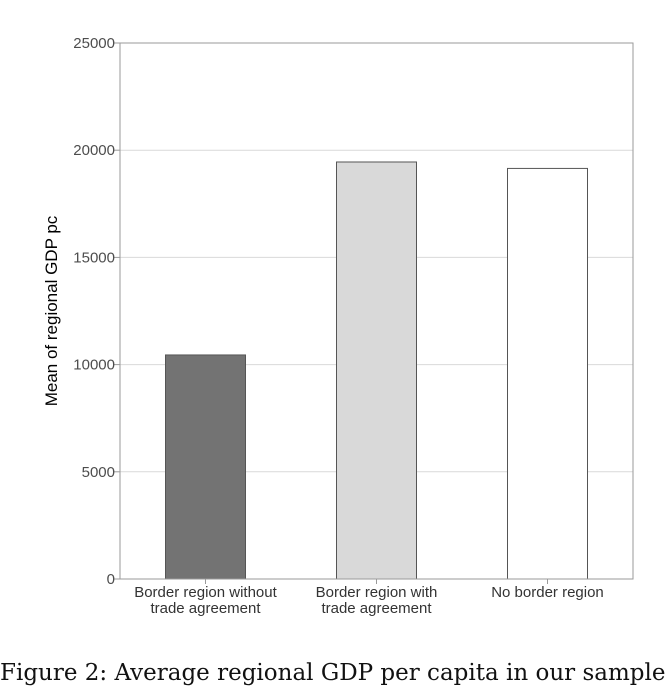  Describe the element at coordinates (94, 150) in the screenshot. I see `y-tick-label: 20000` at that location.